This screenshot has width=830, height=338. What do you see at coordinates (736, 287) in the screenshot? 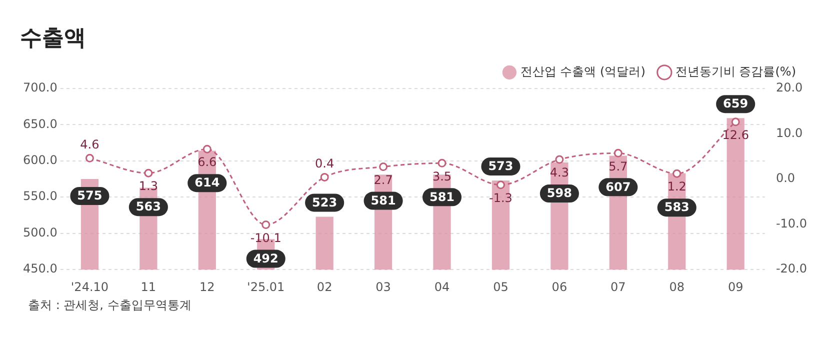
I see `x-tick-label: 09` at bounding box center [736, 287].